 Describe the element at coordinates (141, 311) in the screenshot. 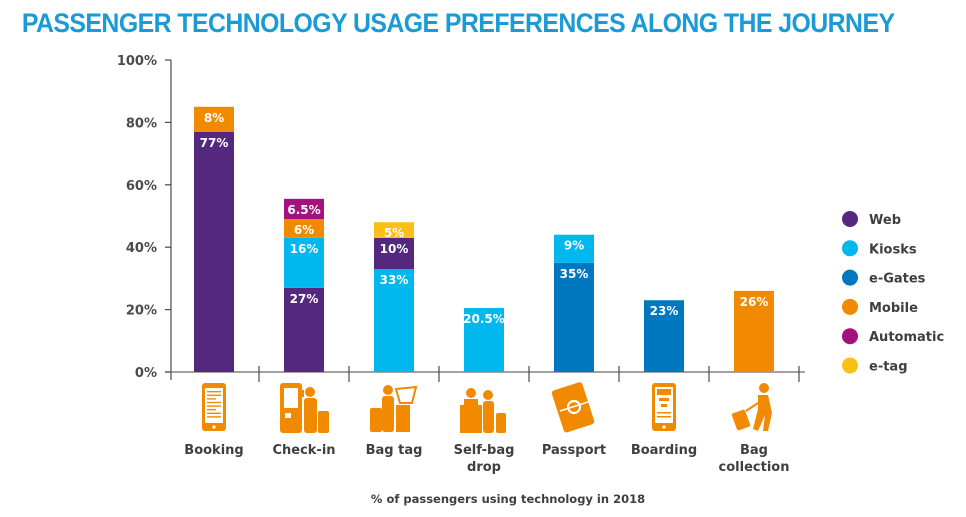

I see `y-tick-label: 20%` at that location.